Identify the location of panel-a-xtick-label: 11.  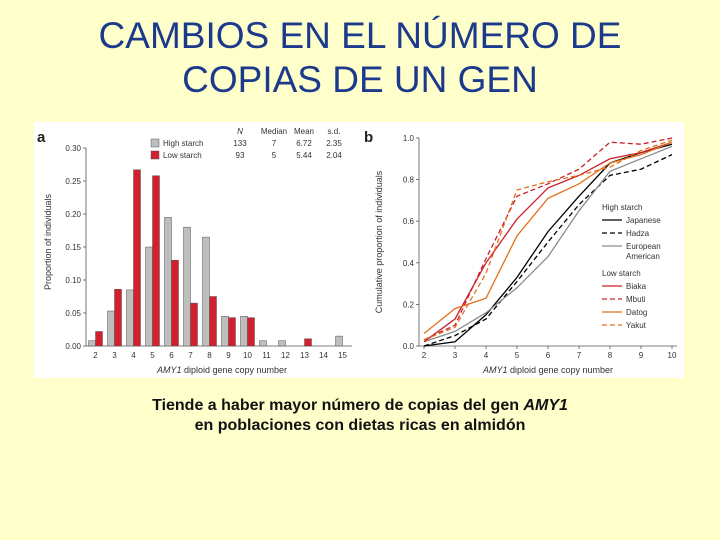
(266, 355).